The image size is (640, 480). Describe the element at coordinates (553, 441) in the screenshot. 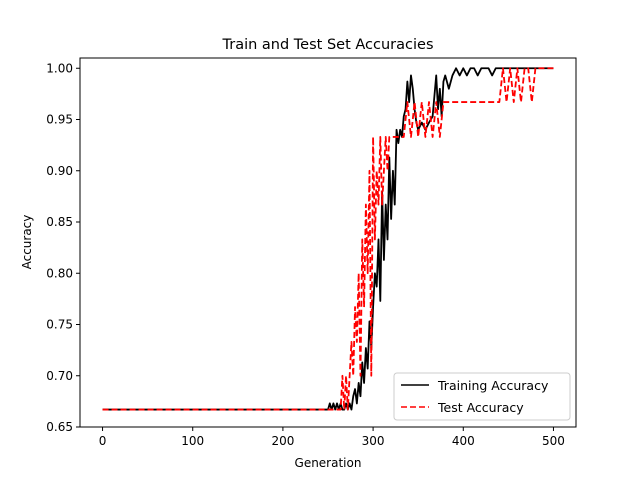

I see `x-tick-label: 500` at that location.